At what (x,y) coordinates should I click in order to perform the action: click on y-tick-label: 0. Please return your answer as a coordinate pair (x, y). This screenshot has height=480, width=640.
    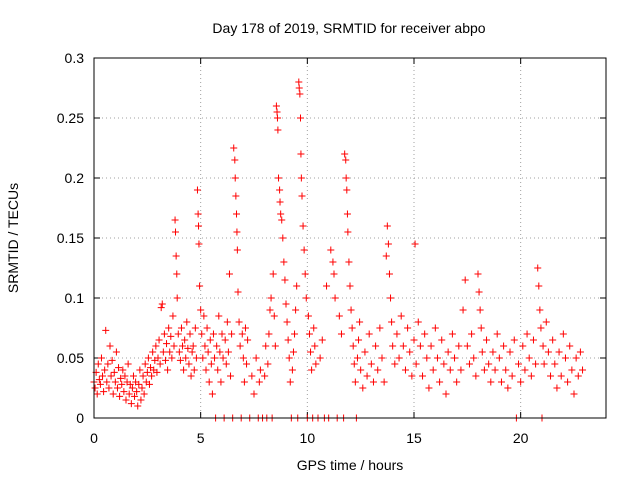
    Looking at the image, I should click on (80, 418).